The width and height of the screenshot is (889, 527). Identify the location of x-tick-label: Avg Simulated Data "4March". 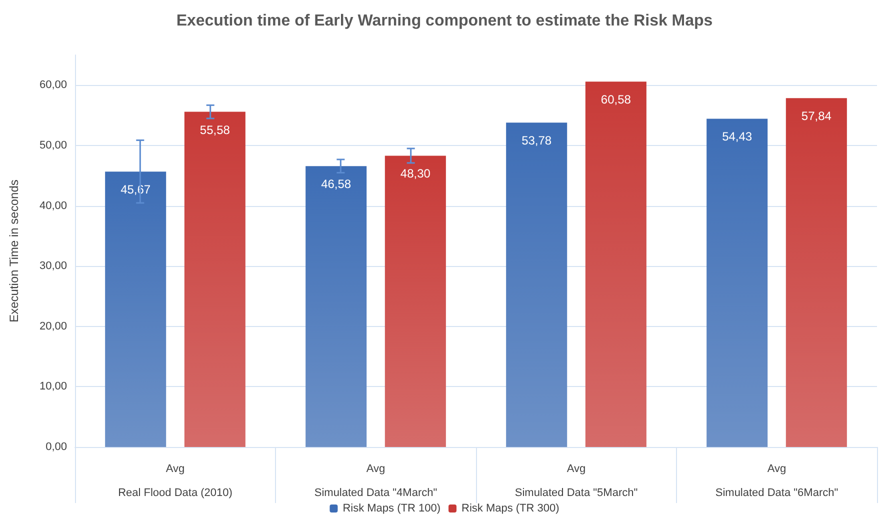
(376, 481).